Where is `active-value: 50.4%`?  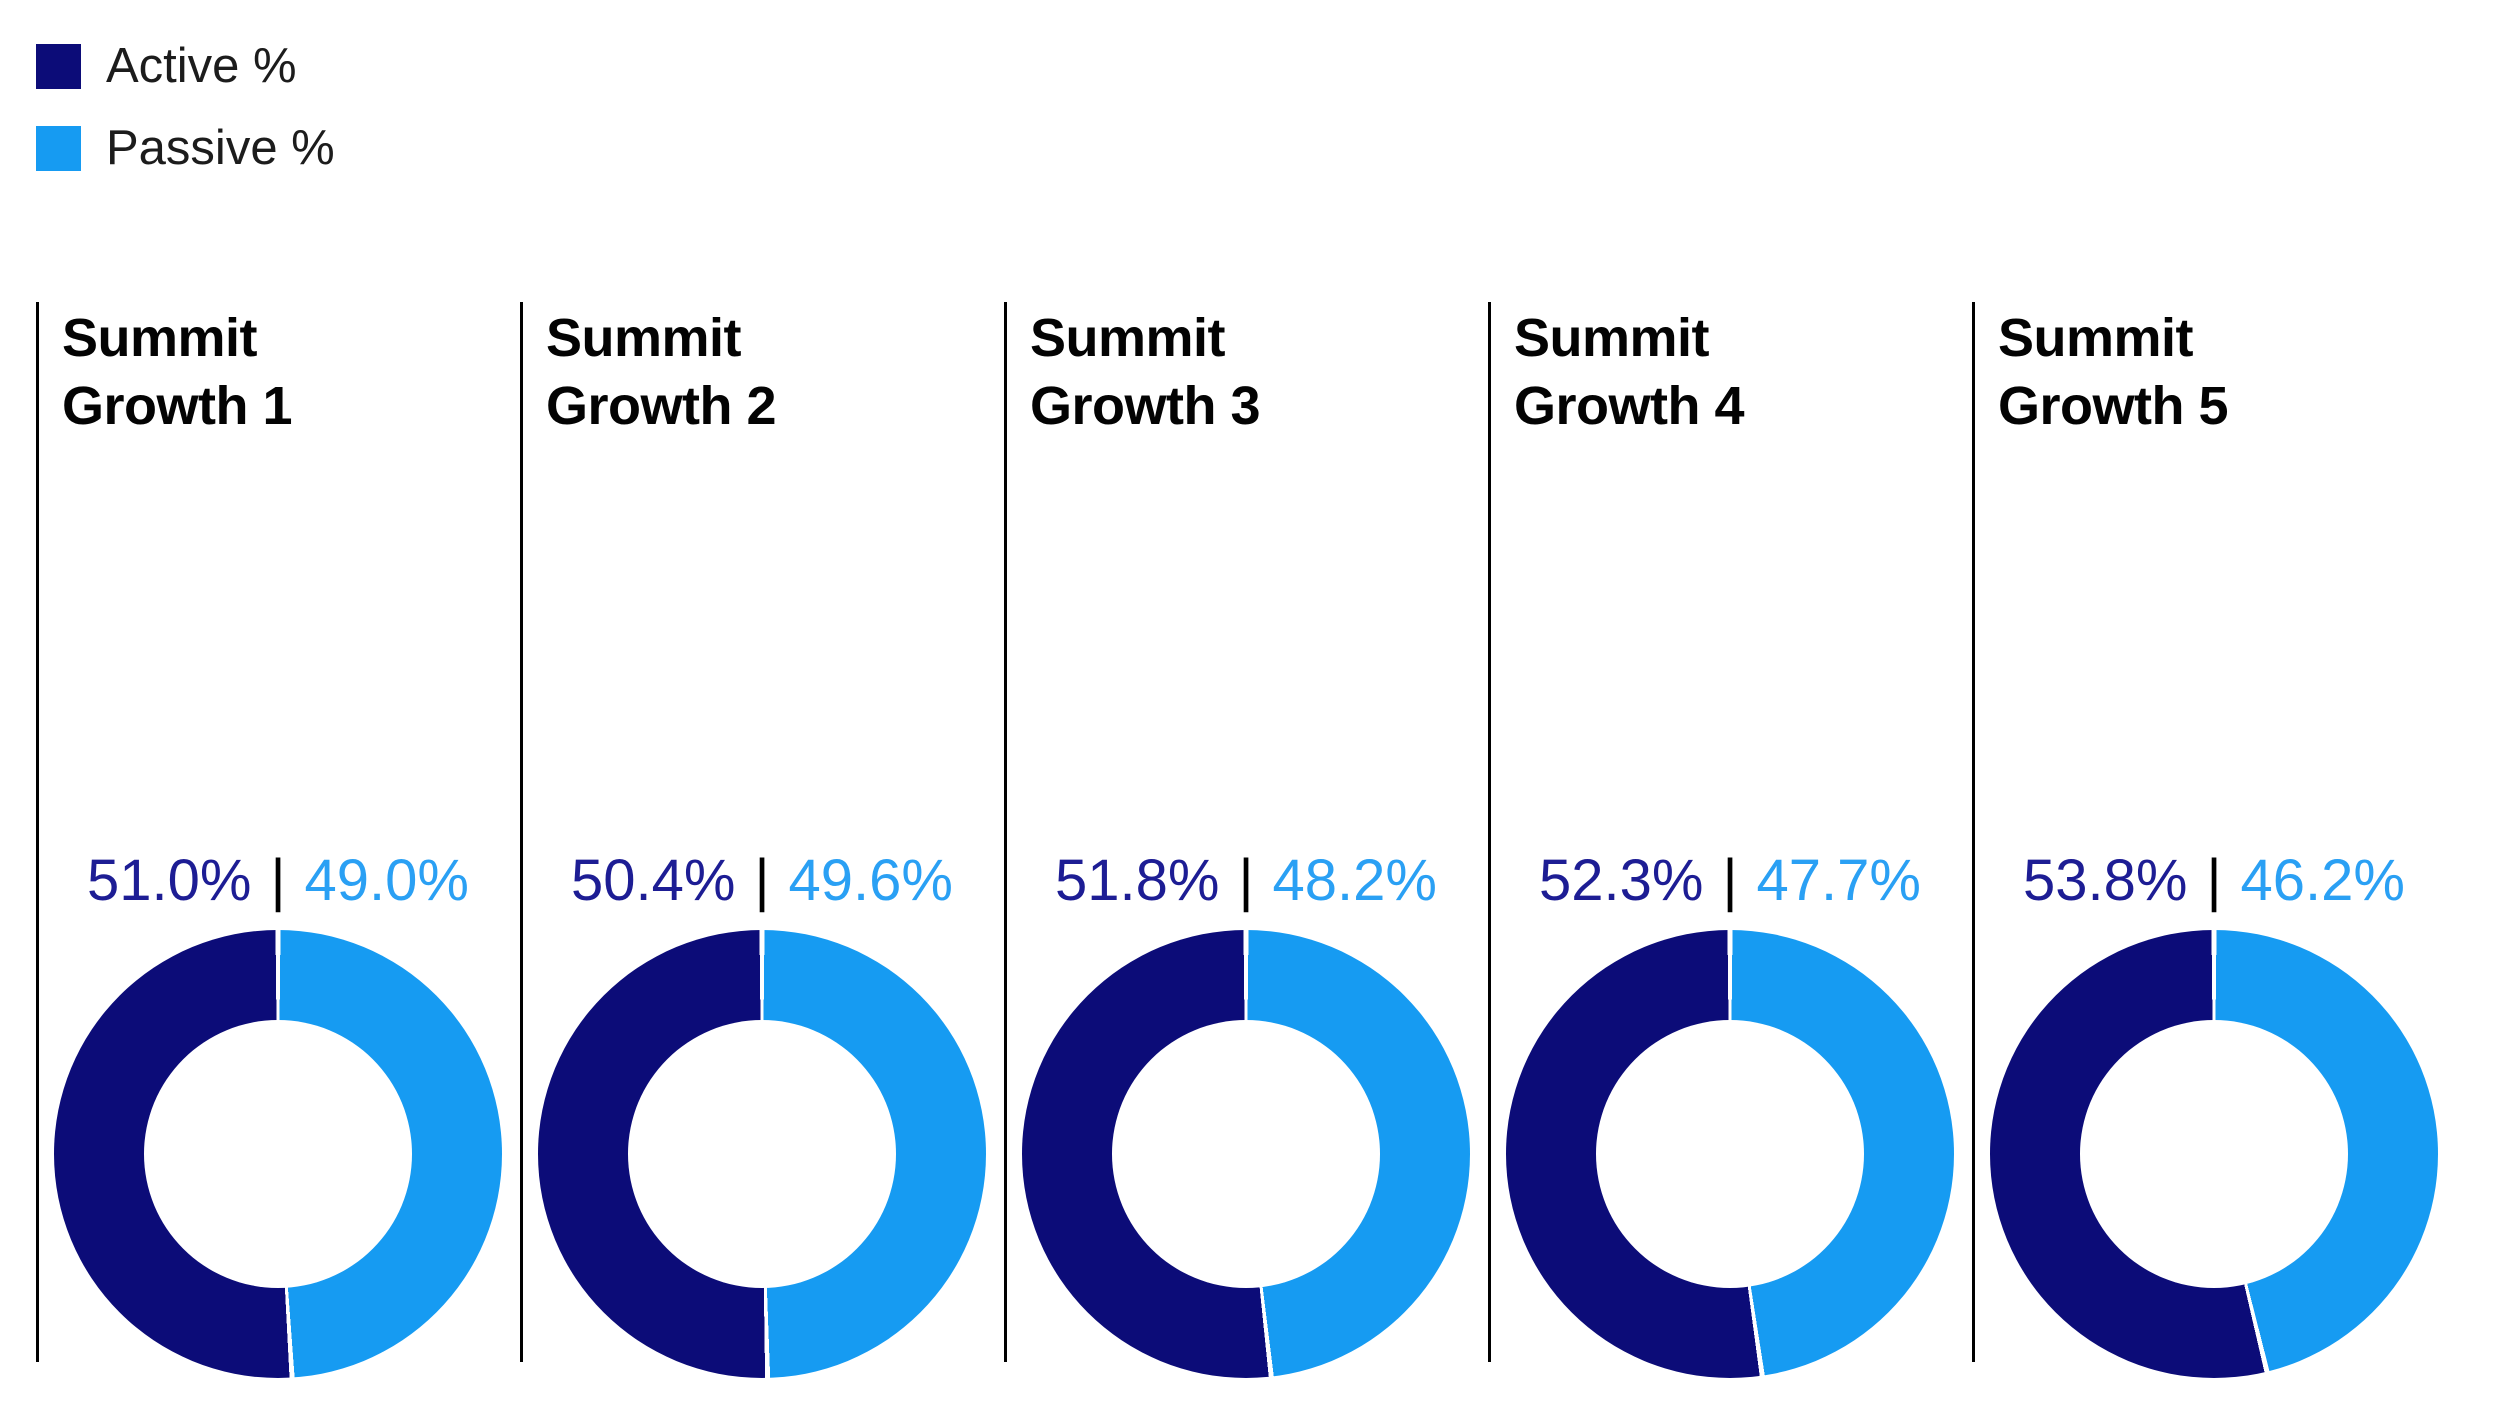
active-value: 50.4% is located at coordinates (653, 880).